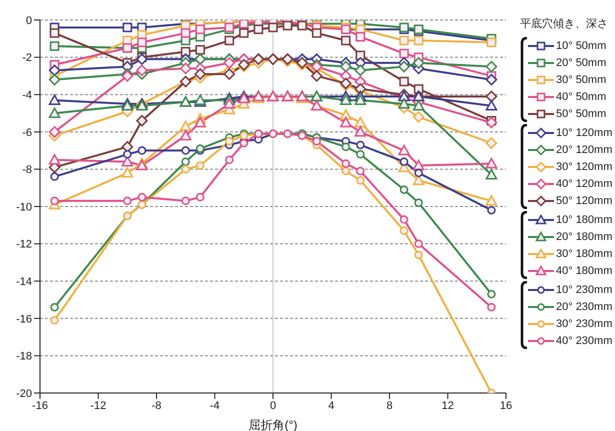  What do you see at coordinates (98, 406) in the screenshot?
I see `x-tick-label: -12` at bounding box center [98, 406].